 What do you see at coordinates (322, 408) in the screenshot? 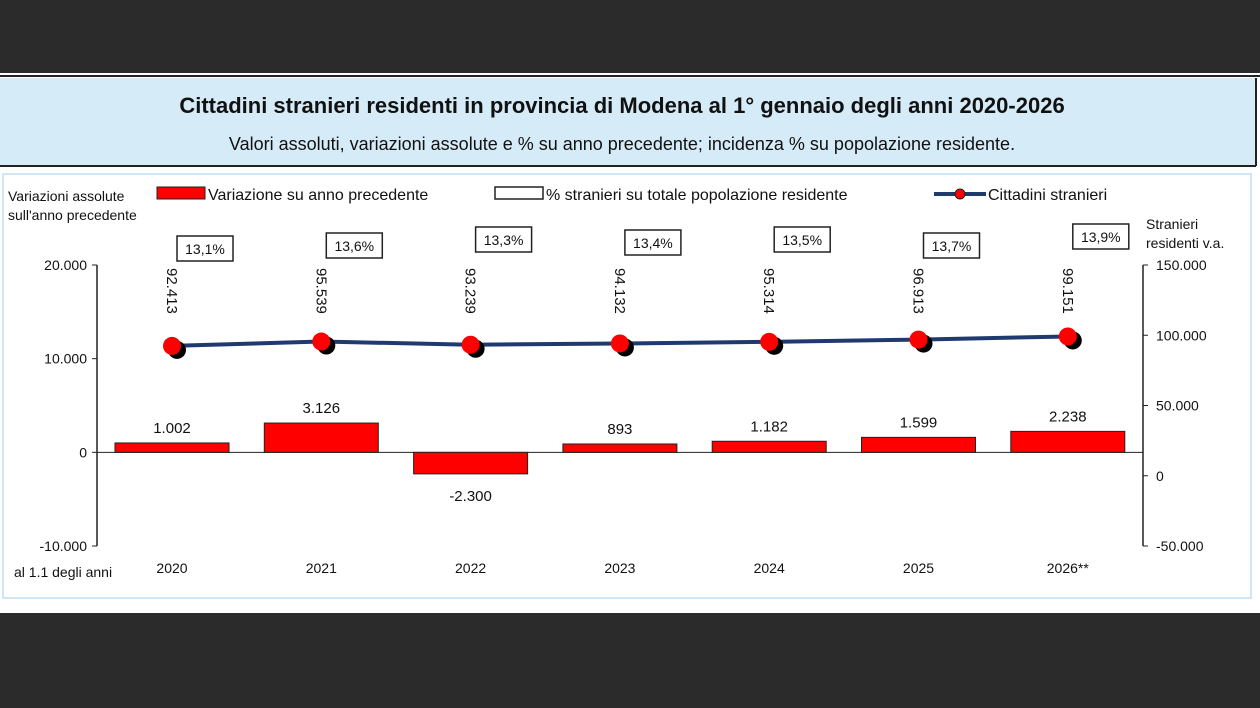
I see `bar-data-label: 3.126` at bounding box center [322, 408].